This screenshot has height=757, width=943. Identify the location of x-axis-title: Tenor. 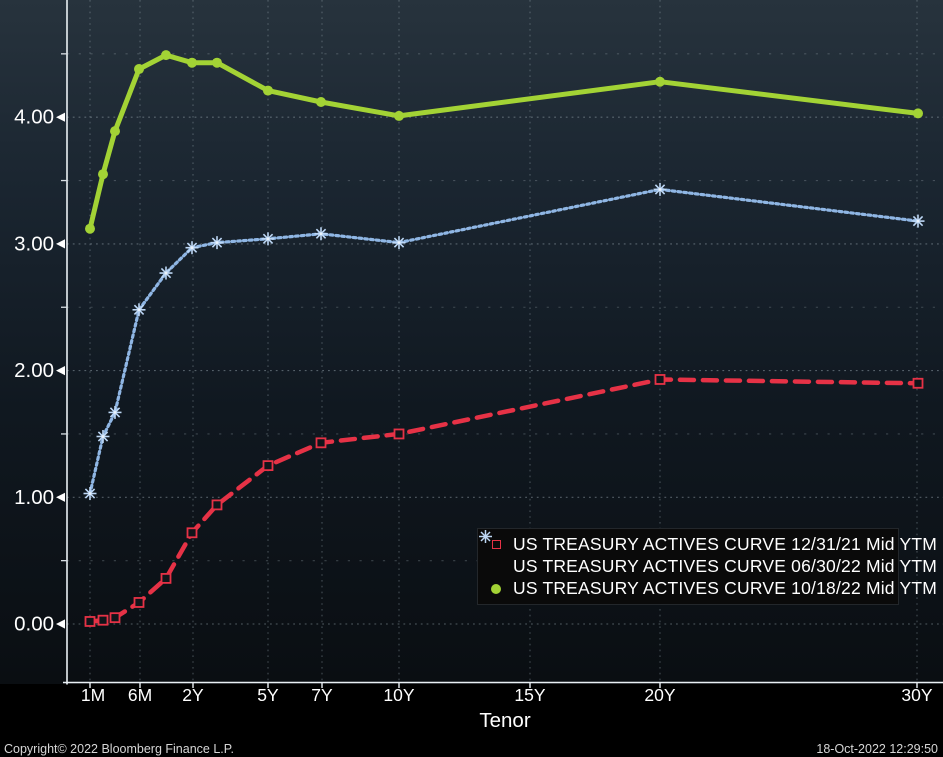
(505, 720).